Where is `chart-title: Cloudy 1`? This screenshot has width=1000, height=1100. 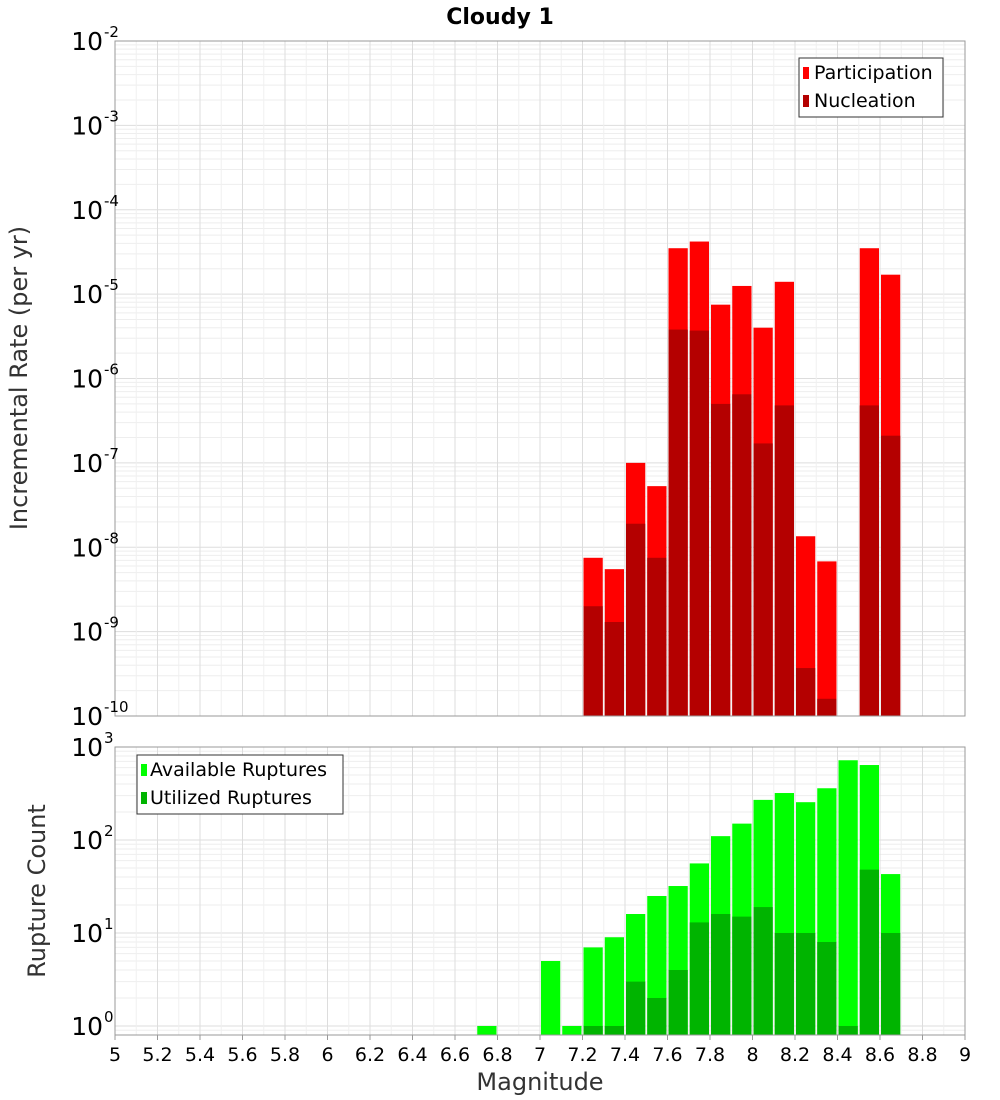 chart-title: Cloudy 1 is located at coordinates (500, 17).